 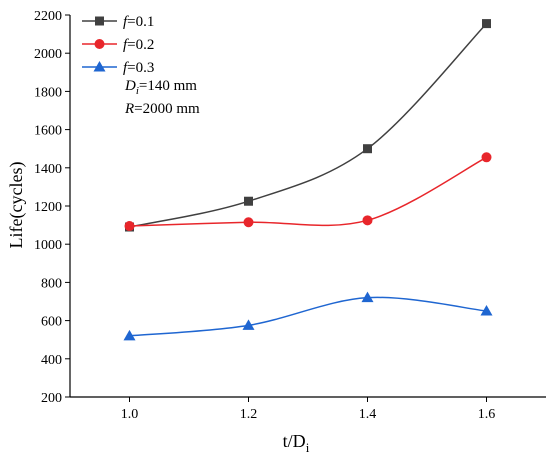 What do you see at coordinates (308, 409) in the screenshot?
I see `x-axis-ticks: 1.0 1.2 1.4 1.6` at bounding box center [308, 409].